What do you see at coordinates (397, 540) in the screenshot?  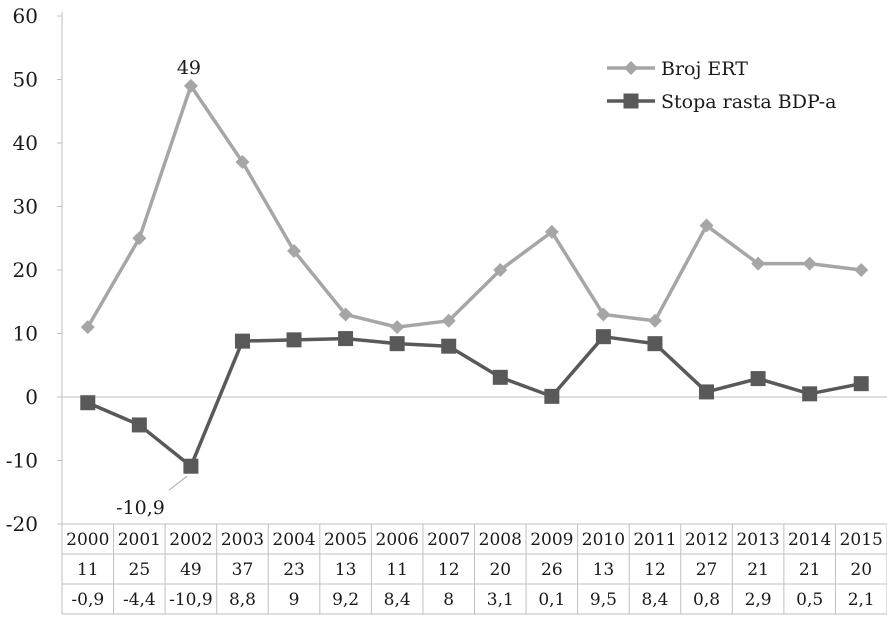 I see `category-label: 2006` at bounding box center [397, 540].